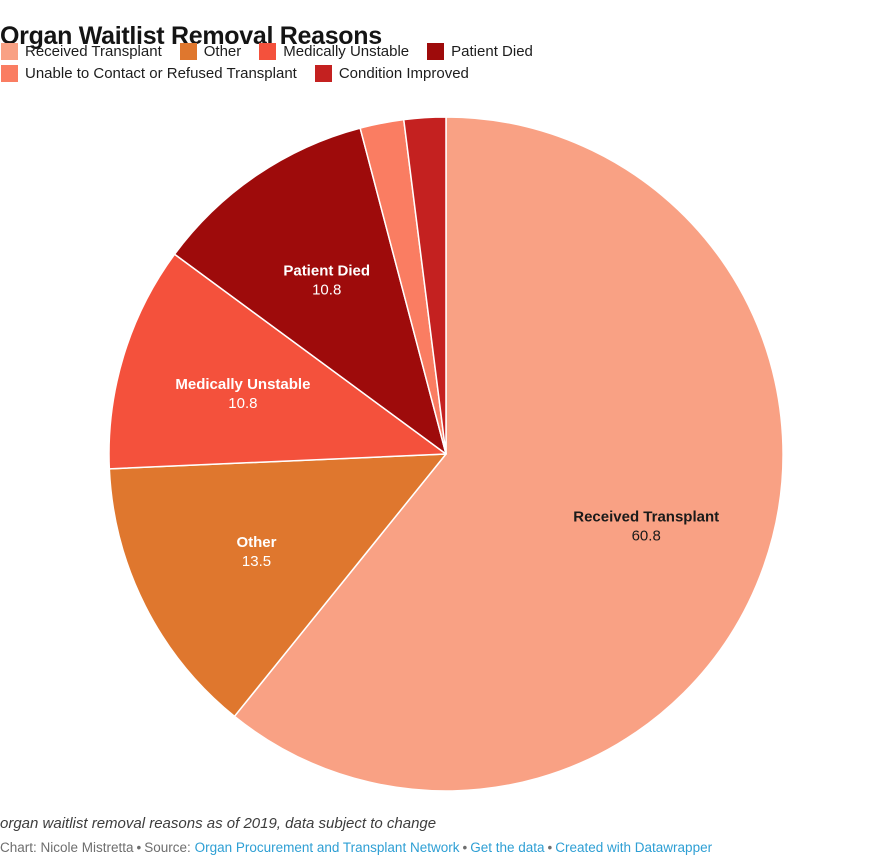  I want to click on legend-item-other: Other, so click(210, 51).